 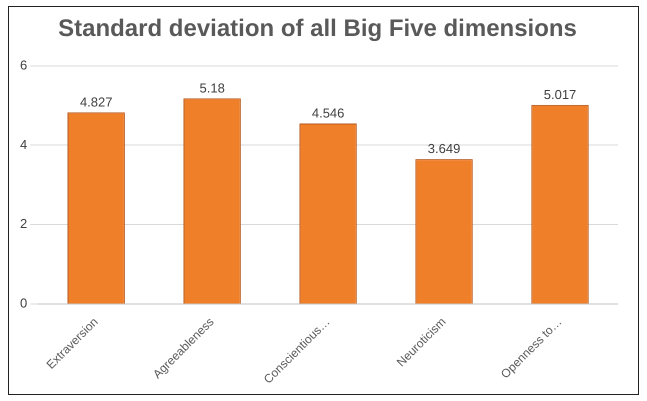 What do you see at coordinates (24, 224) in the screenshot?
I see `y-tick-label: 2` at bounding box center [24, 224].